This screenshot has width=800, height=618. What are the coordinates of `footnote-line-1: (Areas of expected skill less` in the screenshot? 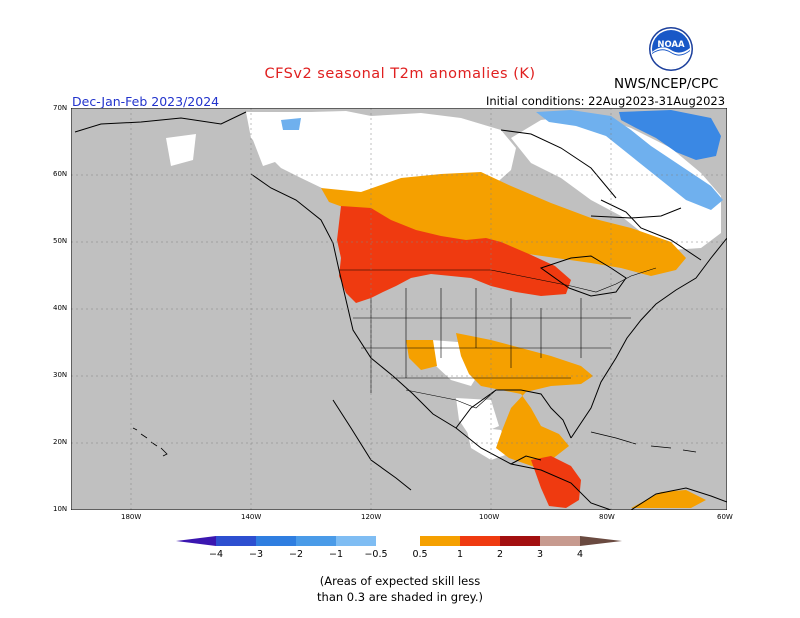 It's located at (400, 581).